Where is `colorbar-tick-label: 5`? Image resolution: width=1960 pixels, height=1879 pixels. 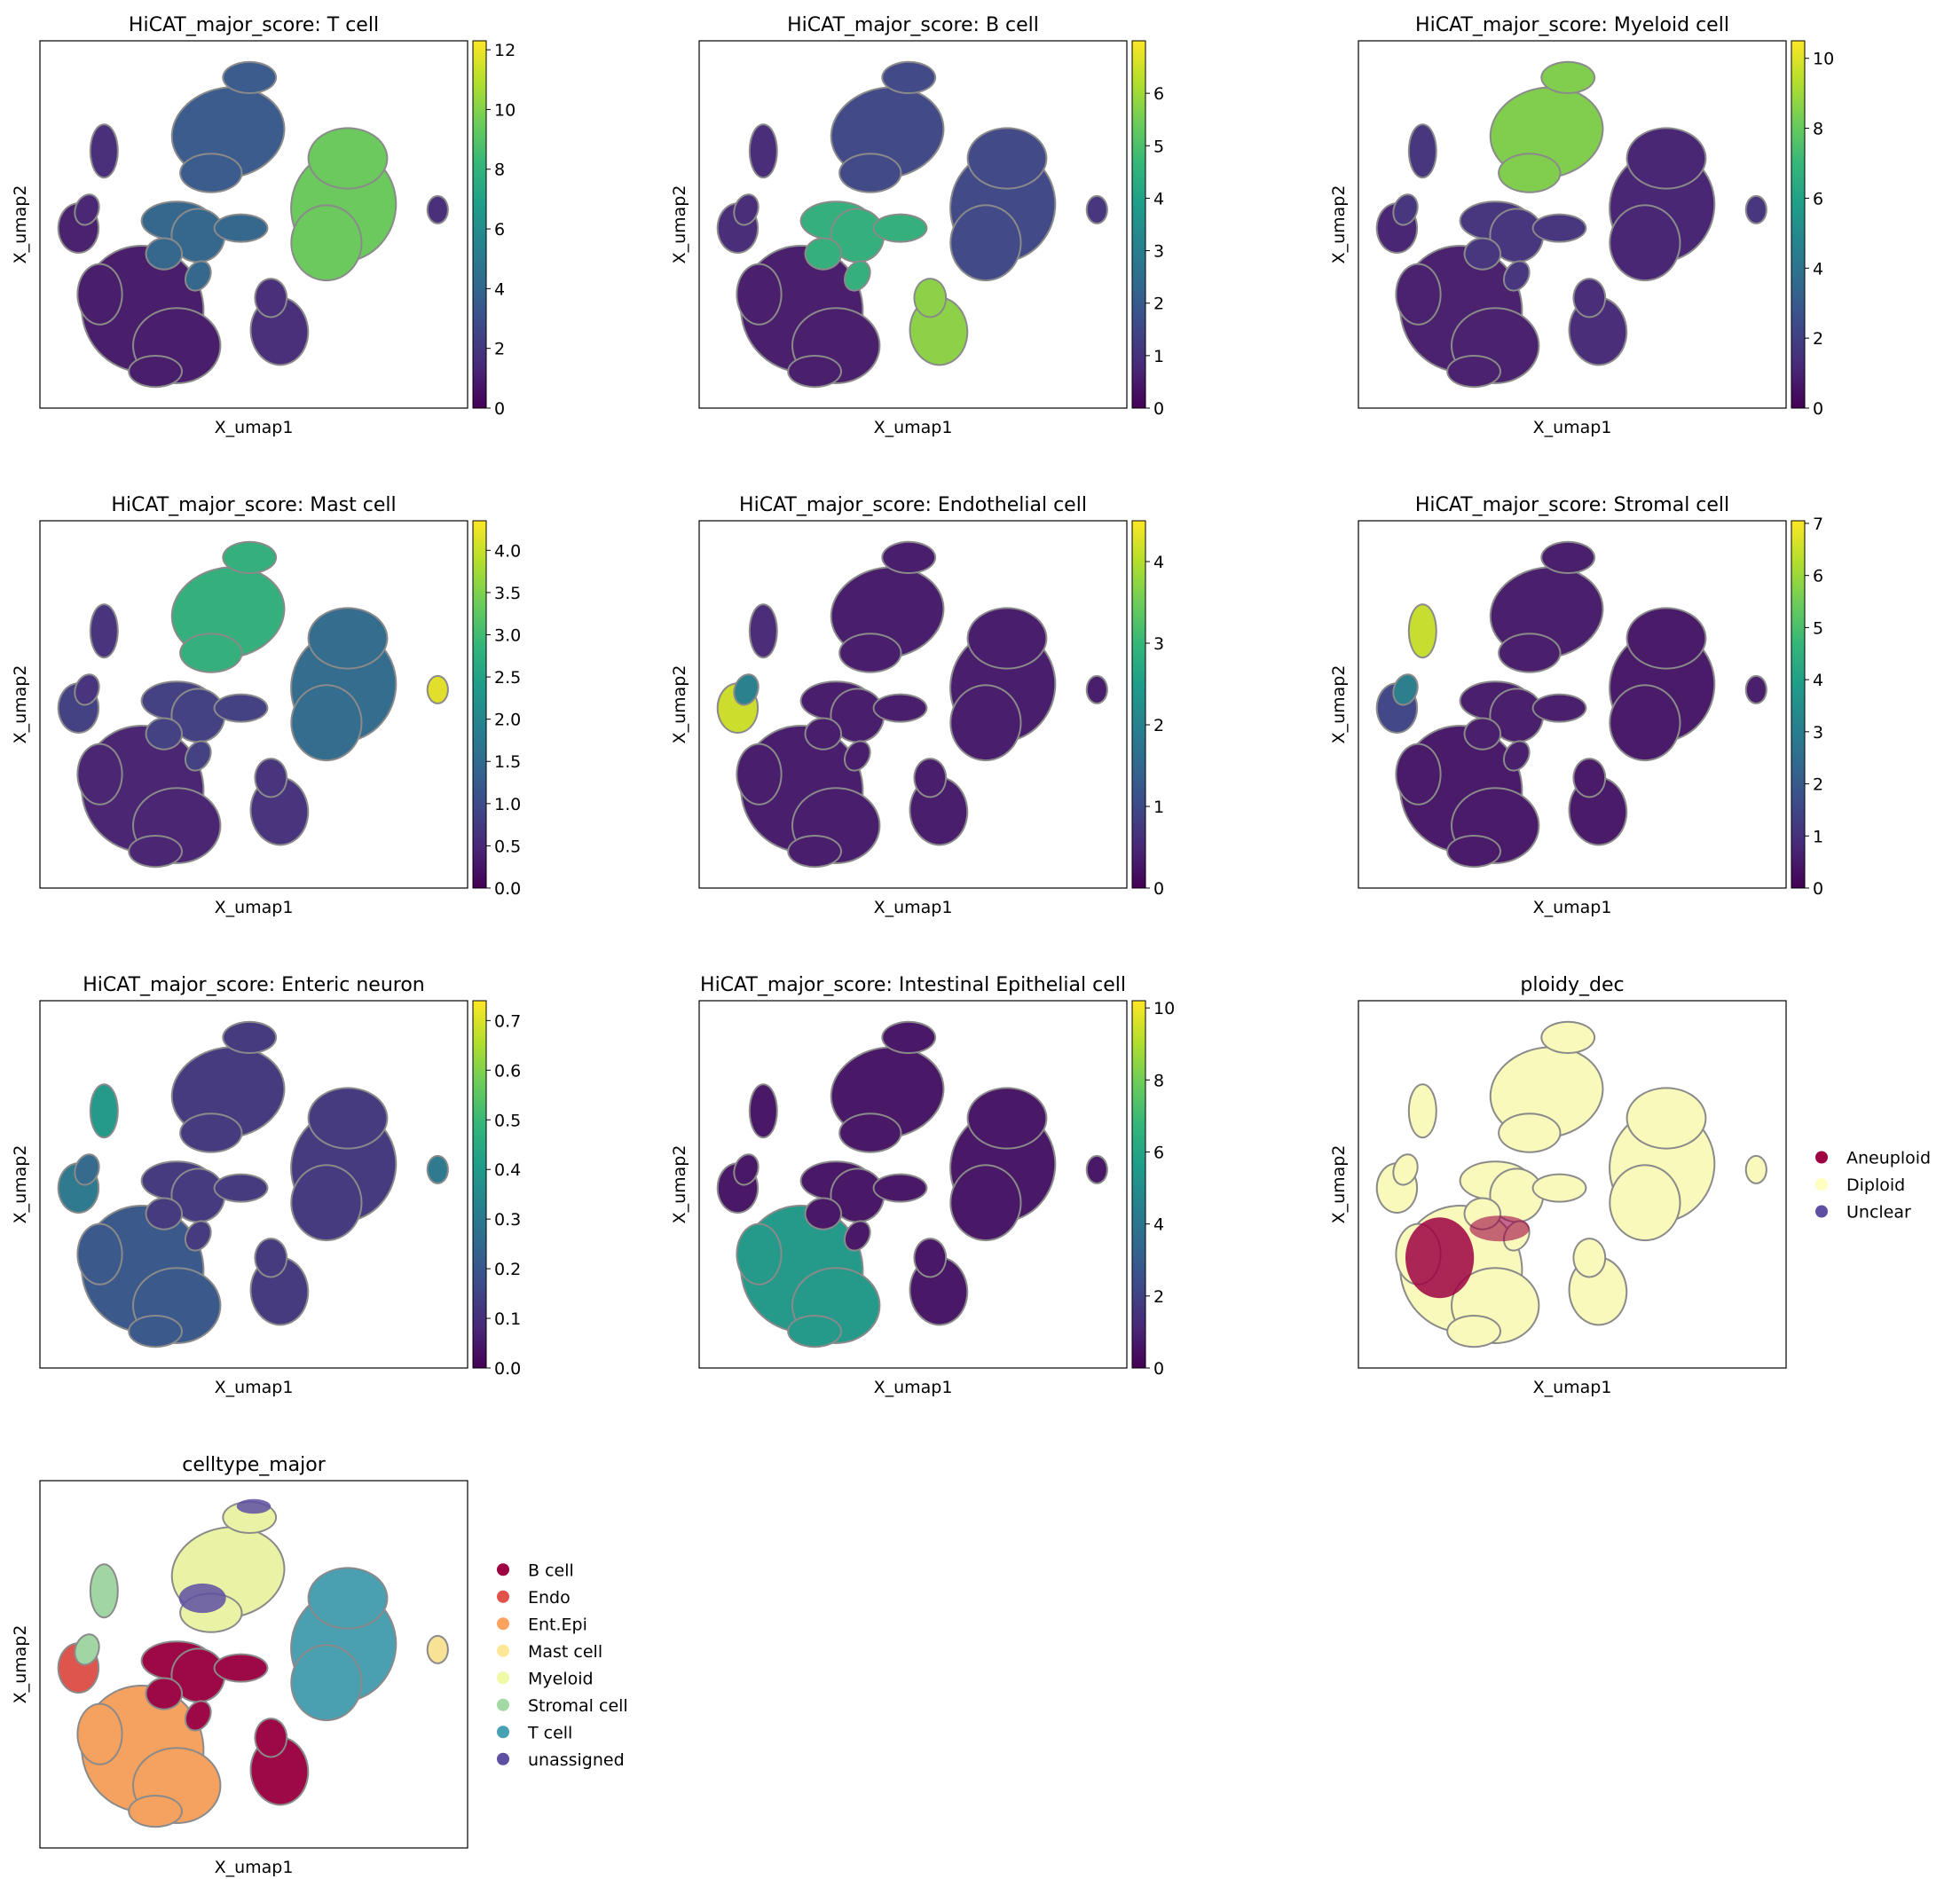 colorbar-tick-label: 5 is located at coordinates (1158, 146).